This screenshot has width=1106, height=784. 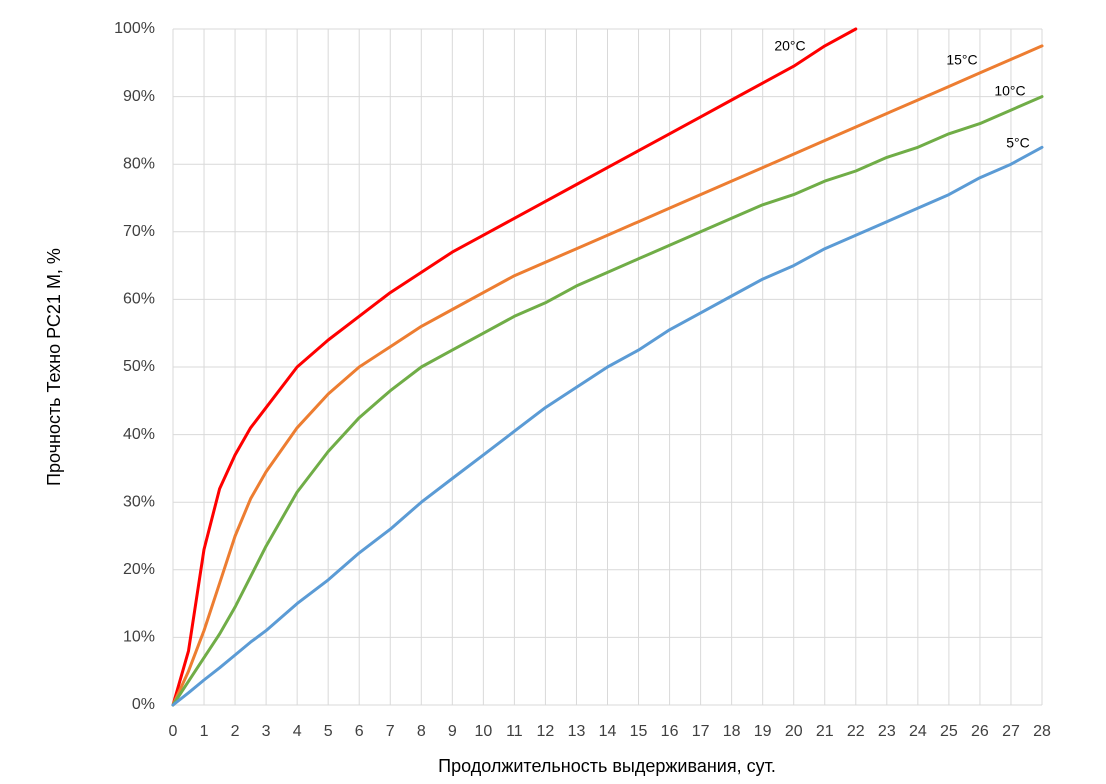 What do you see at coordinates (390, 731) in the screenshot?
I see `x-tick-label: 7` at bounding box center [390, 731].